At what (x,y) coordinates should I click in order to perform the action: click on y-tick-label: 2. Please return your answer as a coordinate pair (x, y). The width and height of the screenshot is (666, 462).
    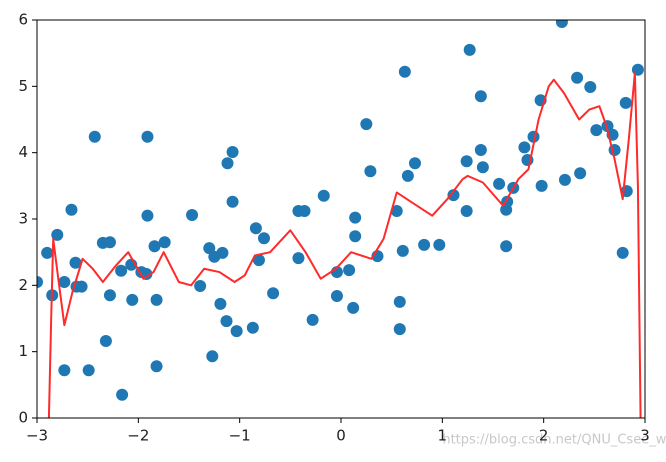
    Looking at the image, I should click on (23, 285).